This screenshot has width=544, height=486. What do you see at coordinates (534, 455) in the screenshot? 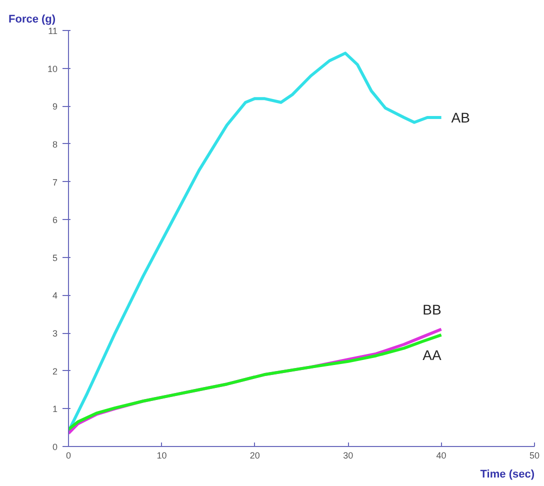
I see `x-tick-label: 50` at bounding box center [534, 455].